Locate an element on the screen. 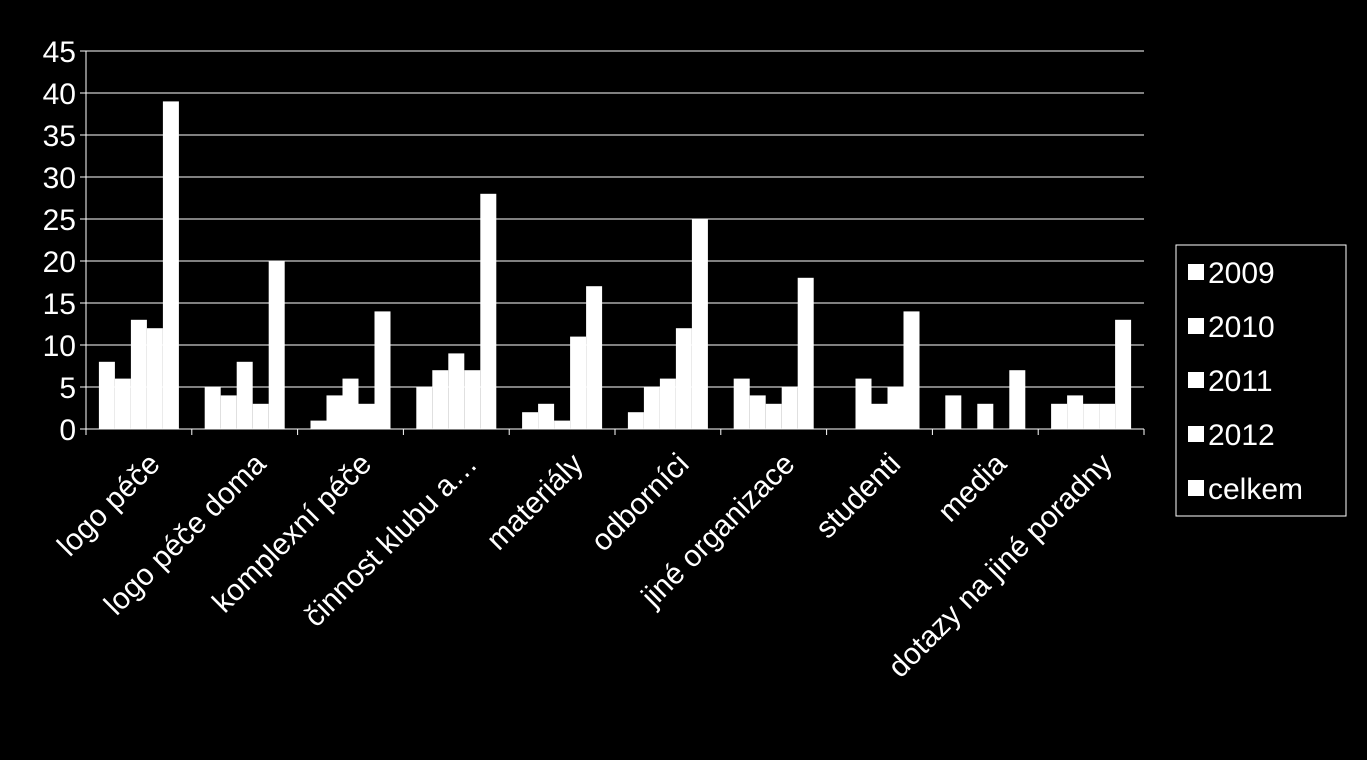 This screenshot has height=760, width=1367. y-tick-label: 30 is located at coordinates (59, 178).